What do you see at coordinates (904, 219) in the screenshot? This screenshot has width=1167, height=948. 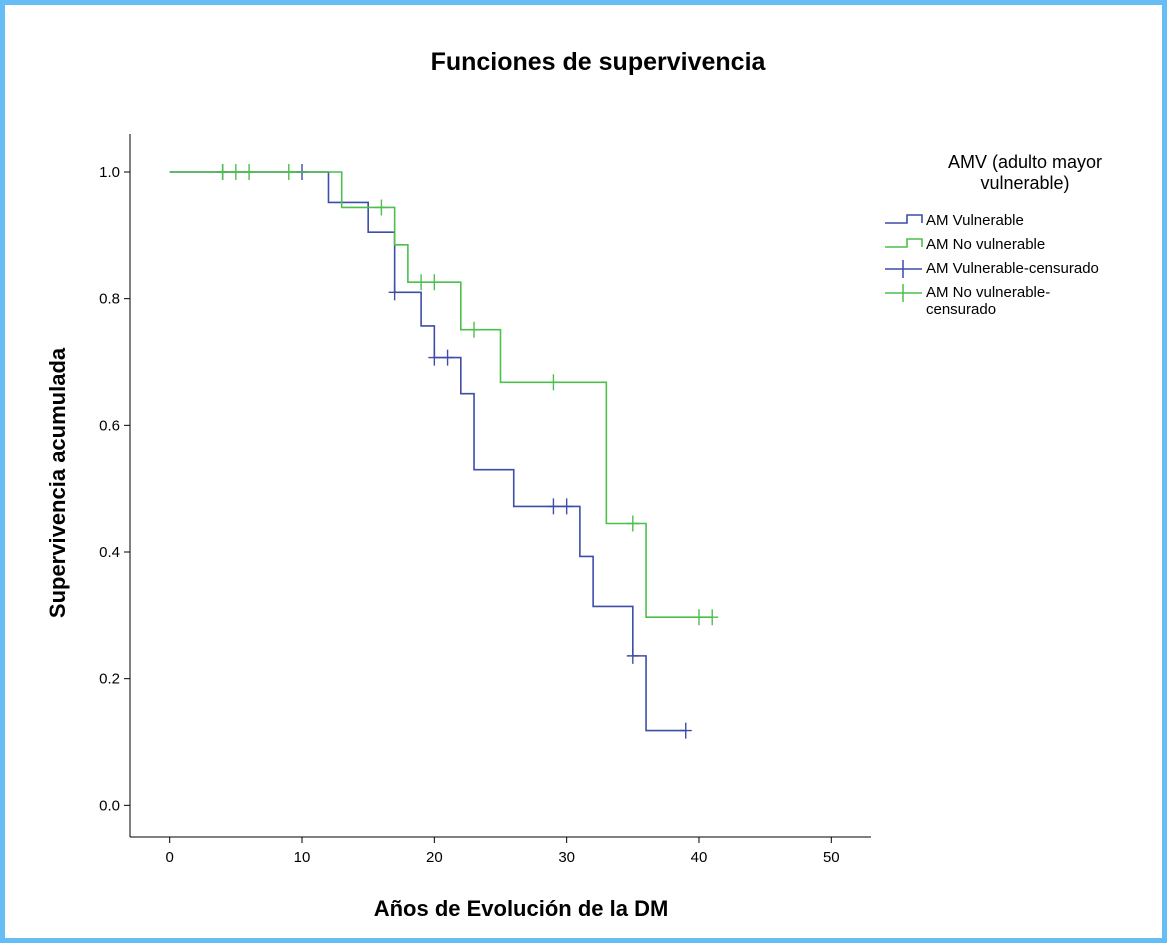 I see `legend-swatch-am-vulnerable` at bounding box center [904, 219].